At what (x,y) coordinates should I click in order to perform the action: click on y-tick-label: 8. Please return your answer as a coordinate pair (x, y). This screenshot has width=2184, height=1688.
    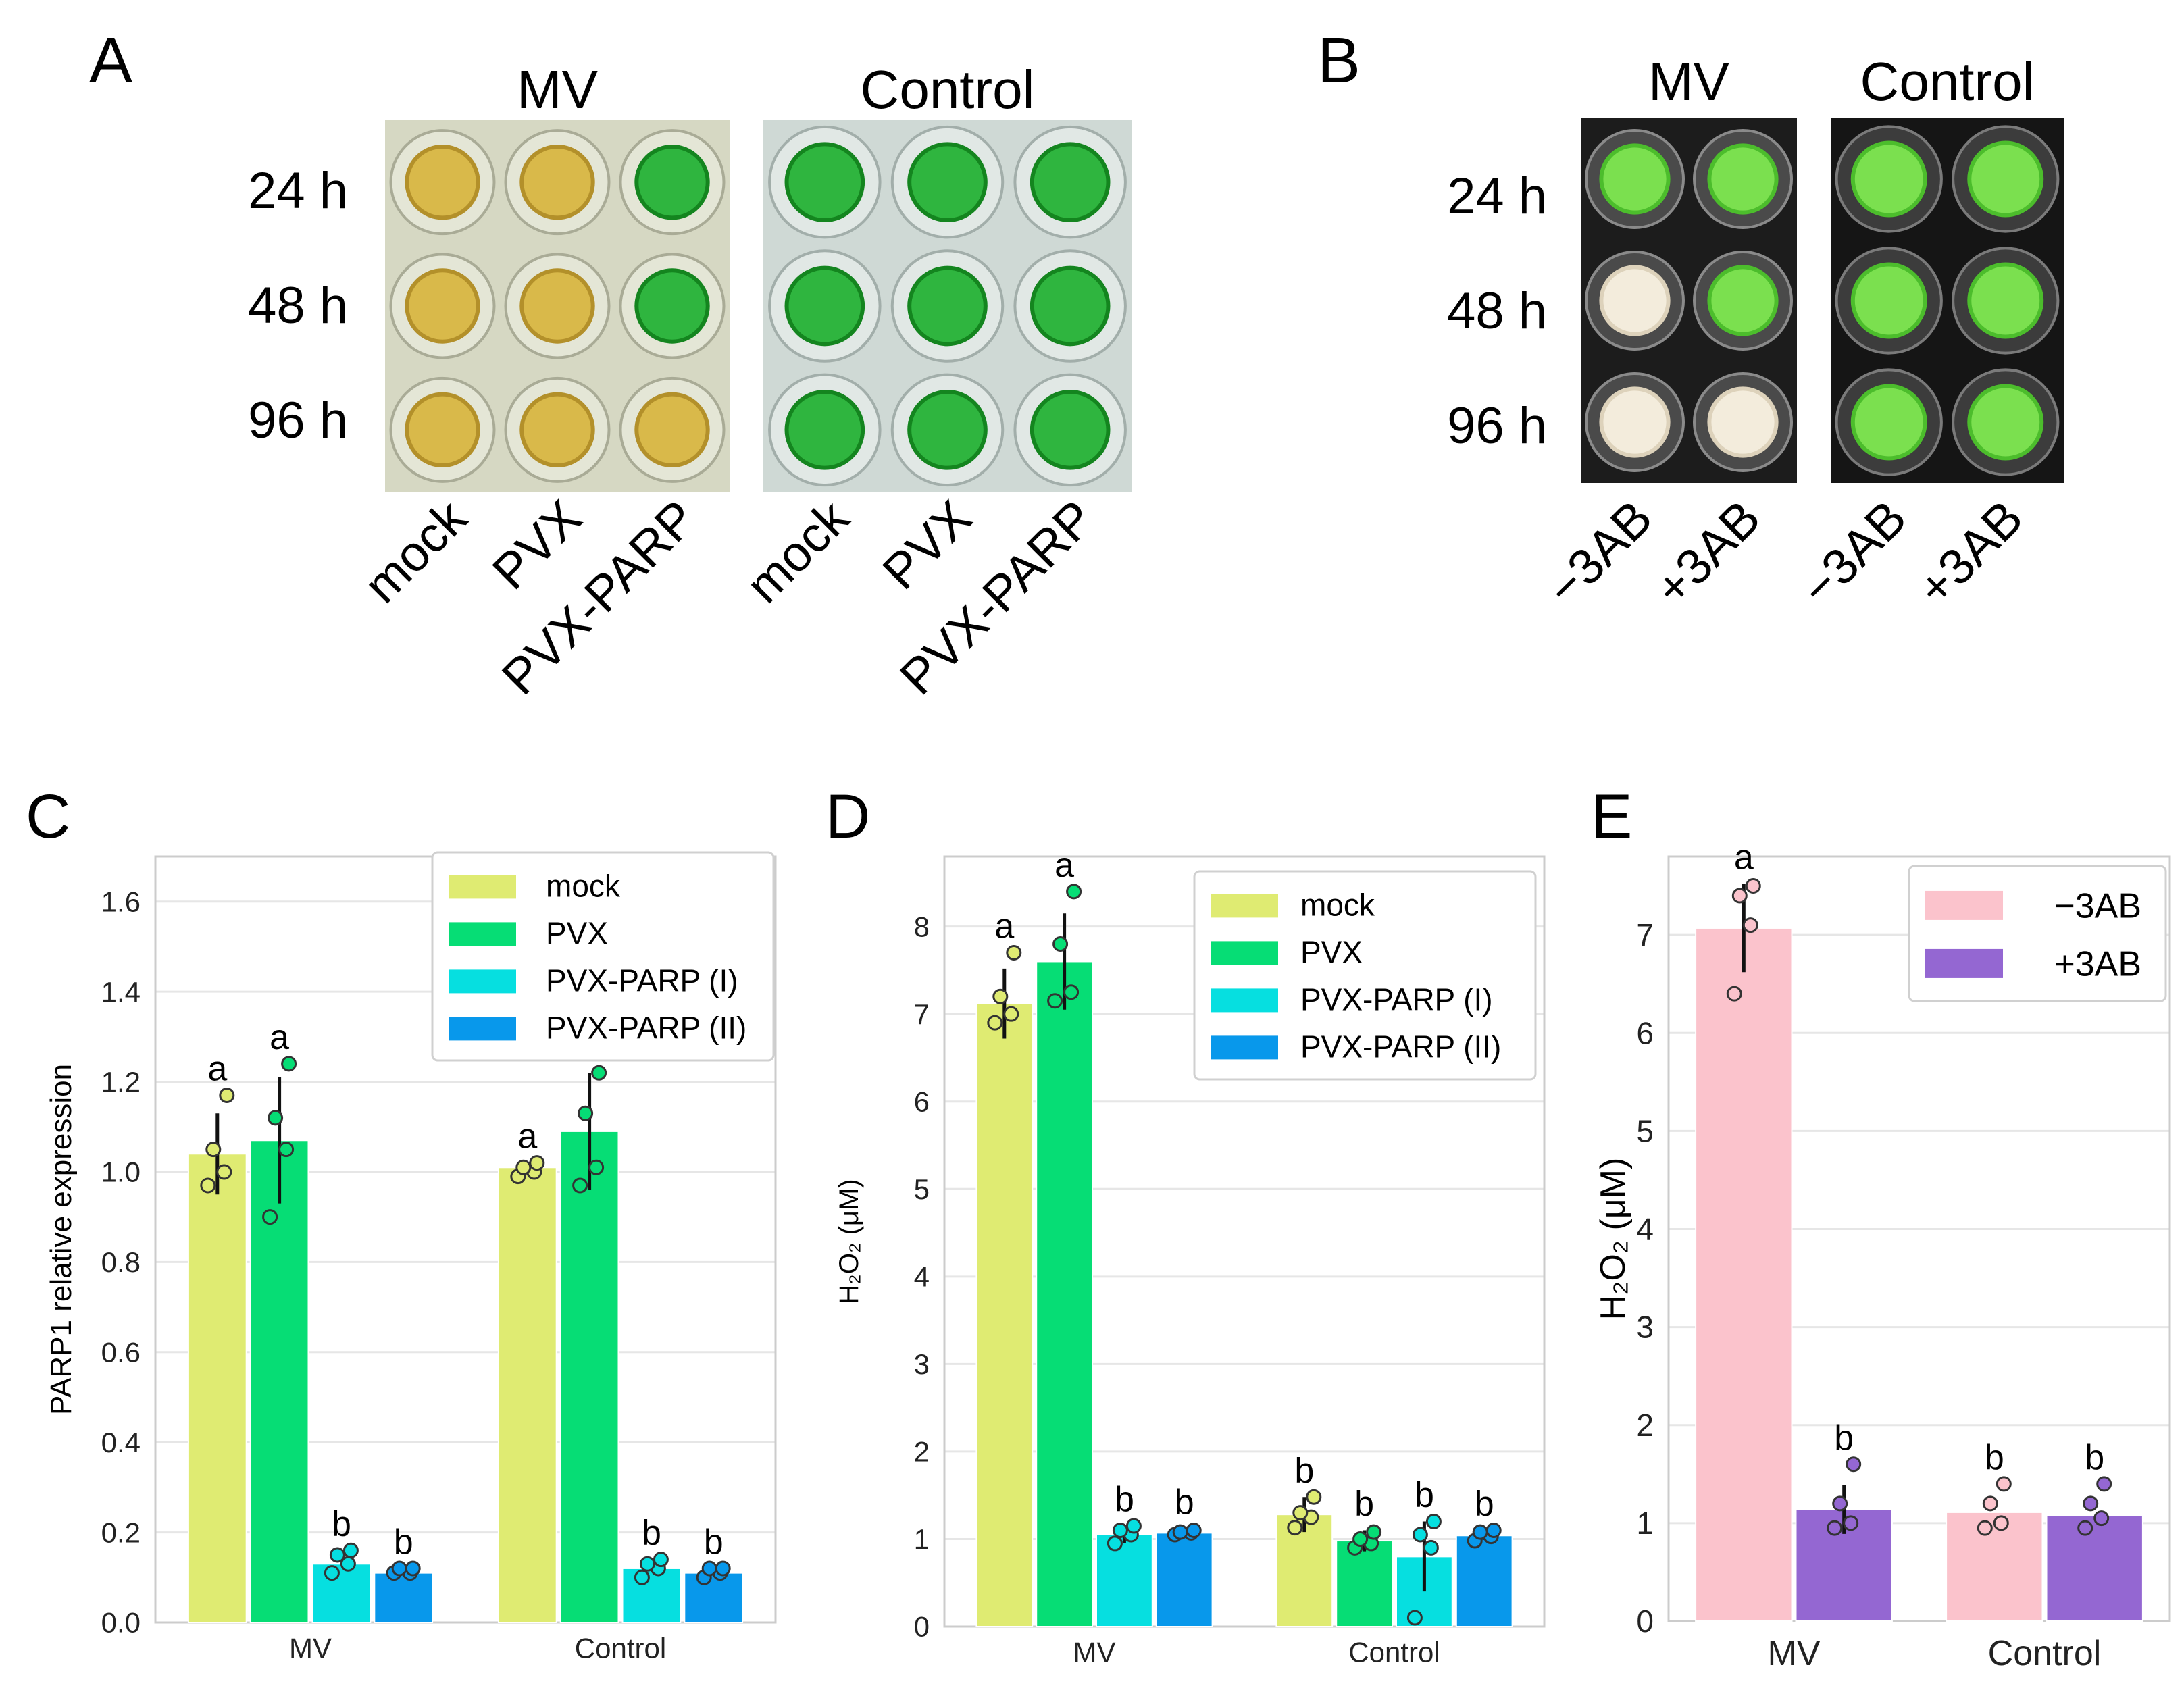
    Looking at the image, I should click on (922, 926).